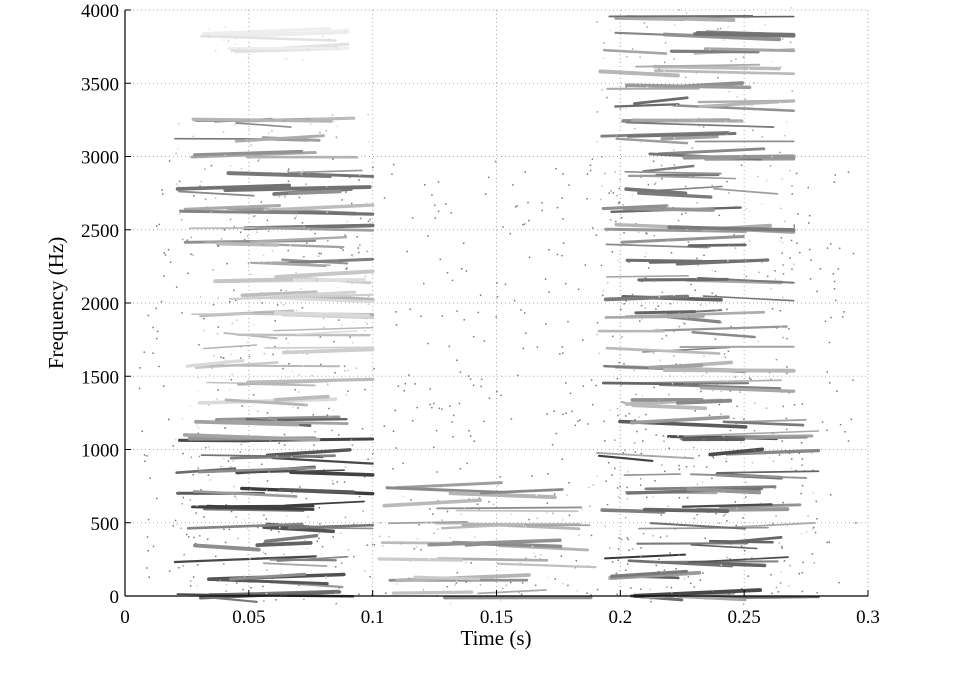 This screenshot has width=960, height=677. Describe the element at coordinates (100, 377) in the screenshot. I see `y-tick-label: 1500` at that location.